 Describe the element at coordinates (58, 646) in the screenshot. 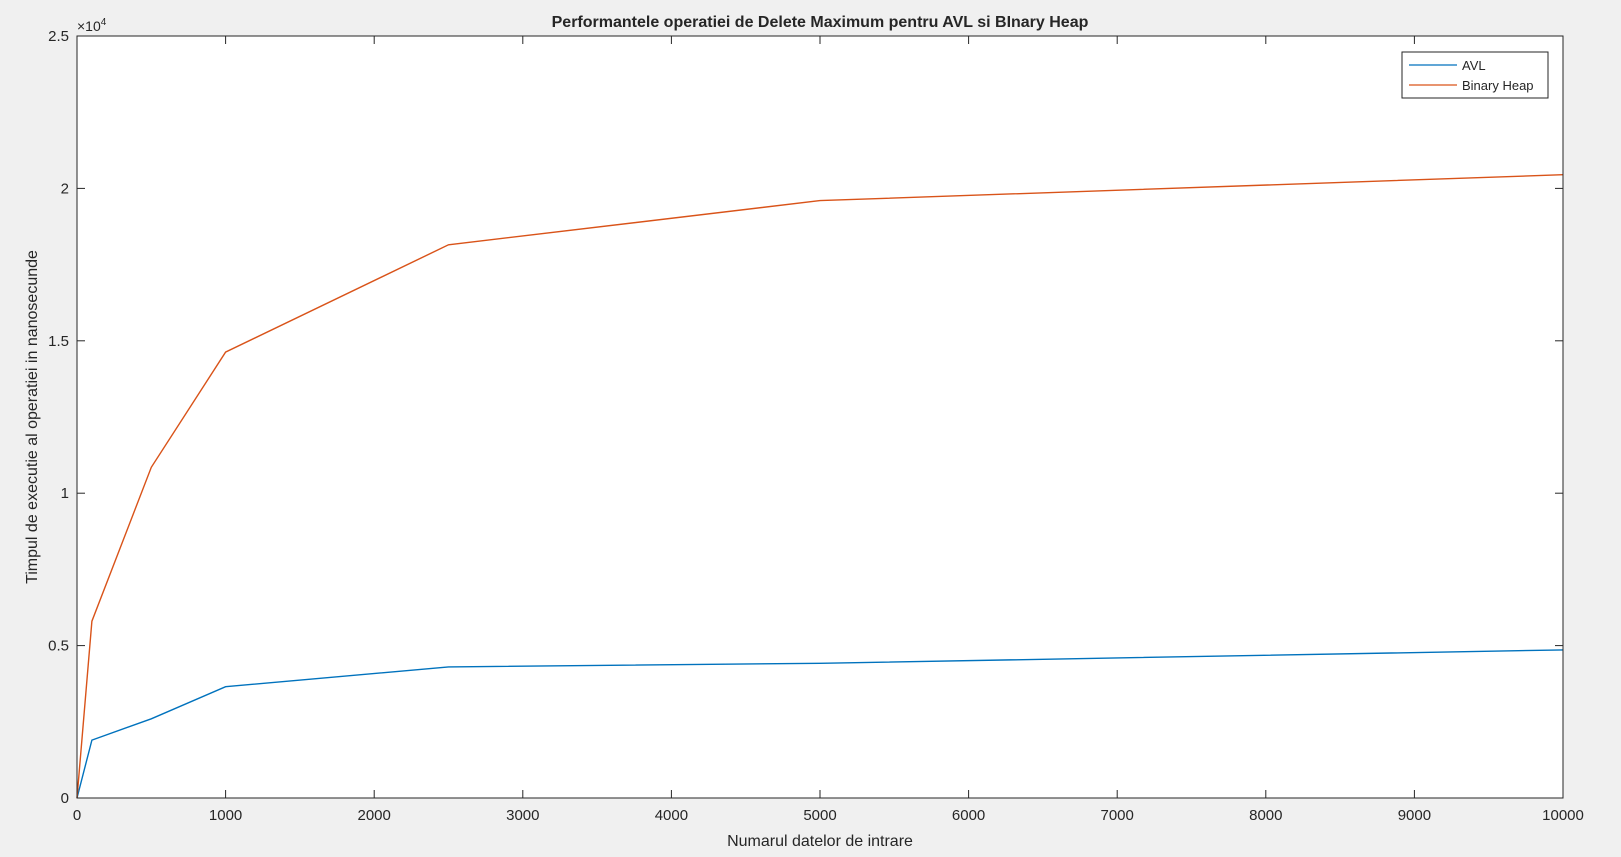

I see `y-tick-label: 0.5` at that location.